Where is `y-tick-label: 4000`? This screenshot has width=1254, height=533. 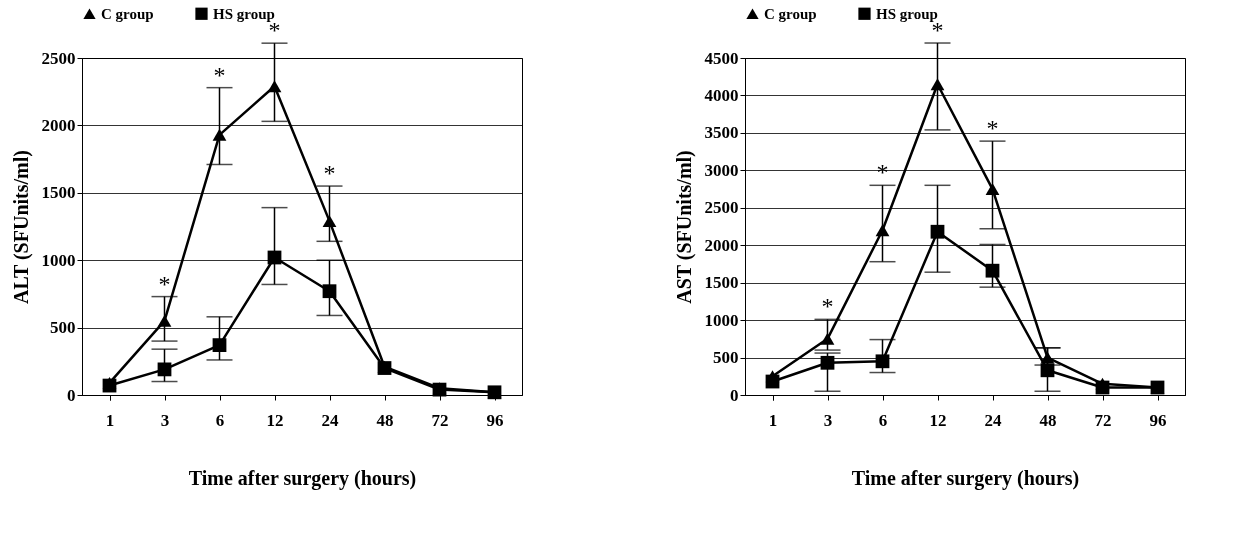 y-tick-label: 4000 is located at coordinates (721, 95).